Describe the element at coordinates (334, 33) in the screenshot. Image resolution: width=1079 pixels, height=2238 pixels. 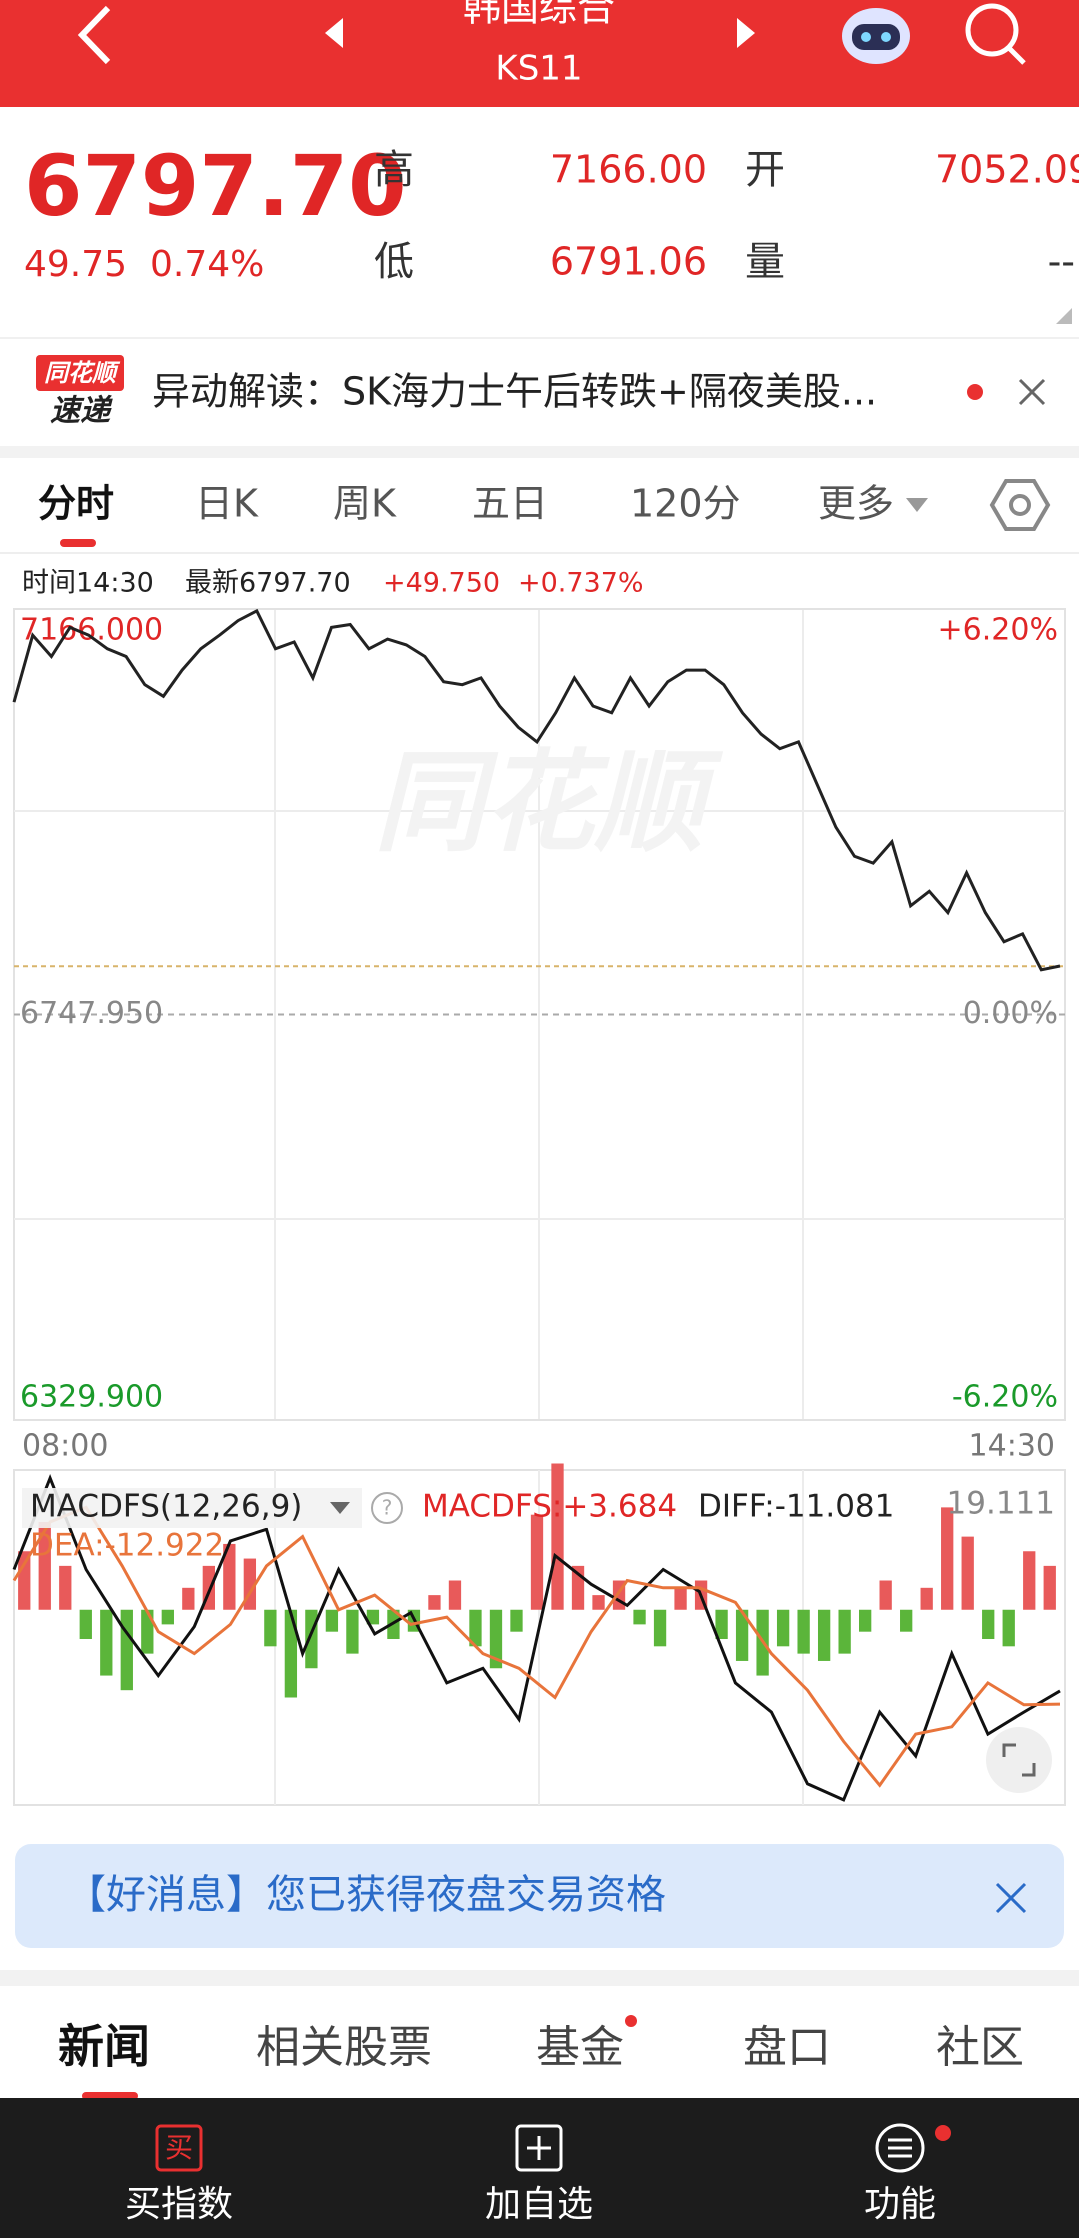
I see `prev-button` at that location.